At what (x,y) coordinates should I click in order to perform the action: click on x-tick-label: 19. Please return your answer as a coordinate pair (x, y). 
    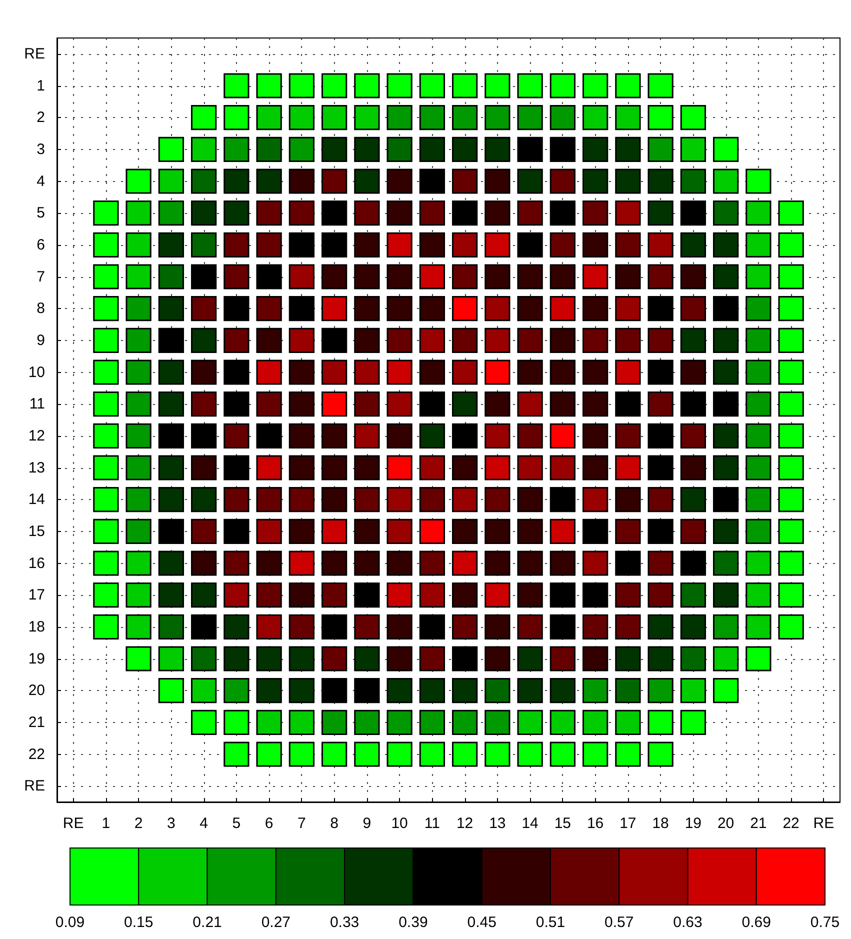
    Looking at the image, I should click on (693, 823).